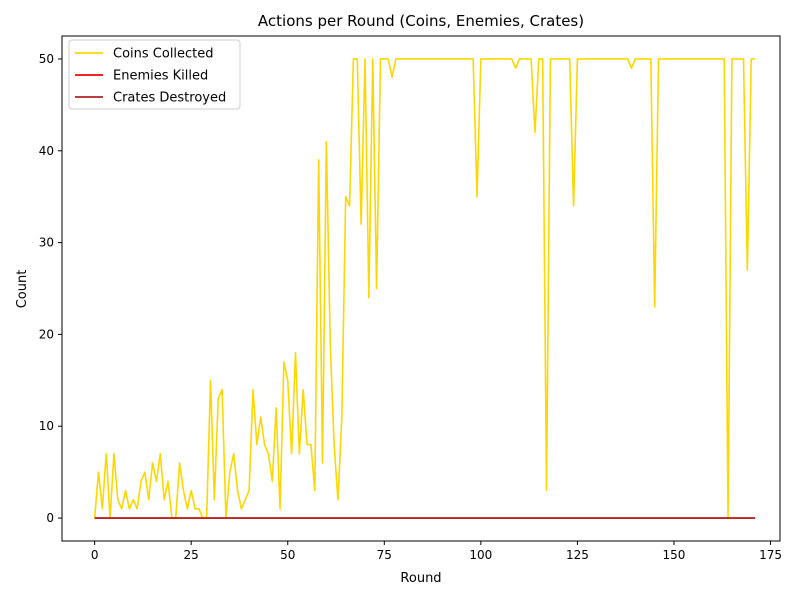 The height and width of the screenshot is (604, 800). What do you see at coordinates (420, 578) in the screenshot?
I see `x-axis-label: Round` at bounding box center [420, 578].